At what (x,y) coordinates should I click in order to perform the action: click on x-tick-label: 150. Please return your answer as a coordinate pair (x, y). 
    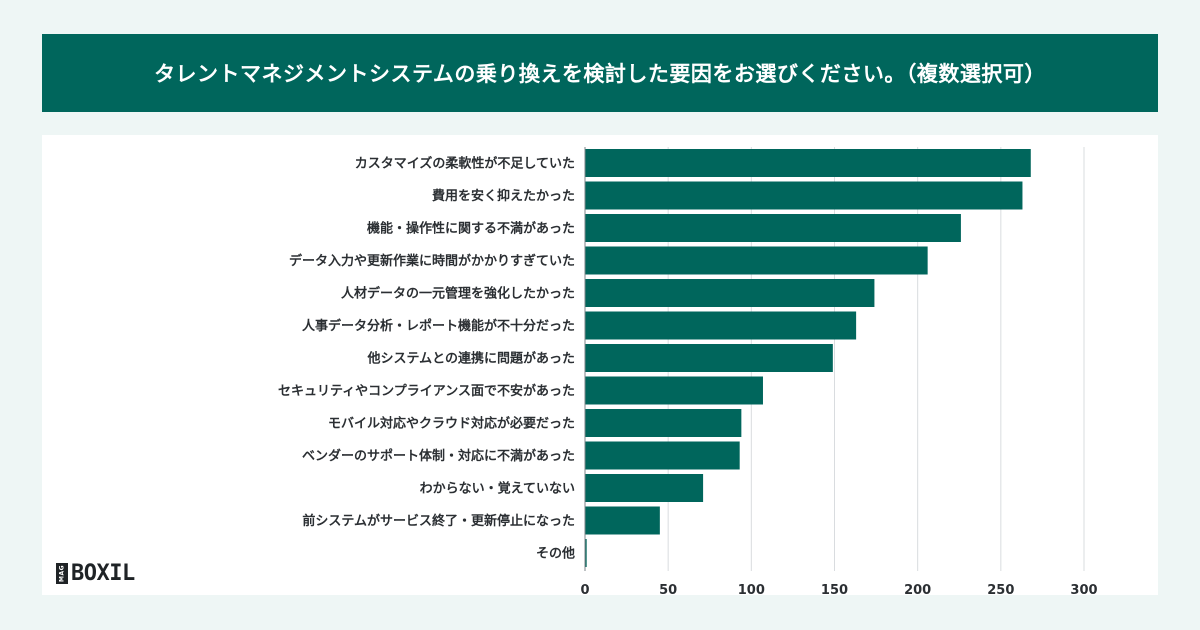
    Looking at the image, I should click on (834, 589).